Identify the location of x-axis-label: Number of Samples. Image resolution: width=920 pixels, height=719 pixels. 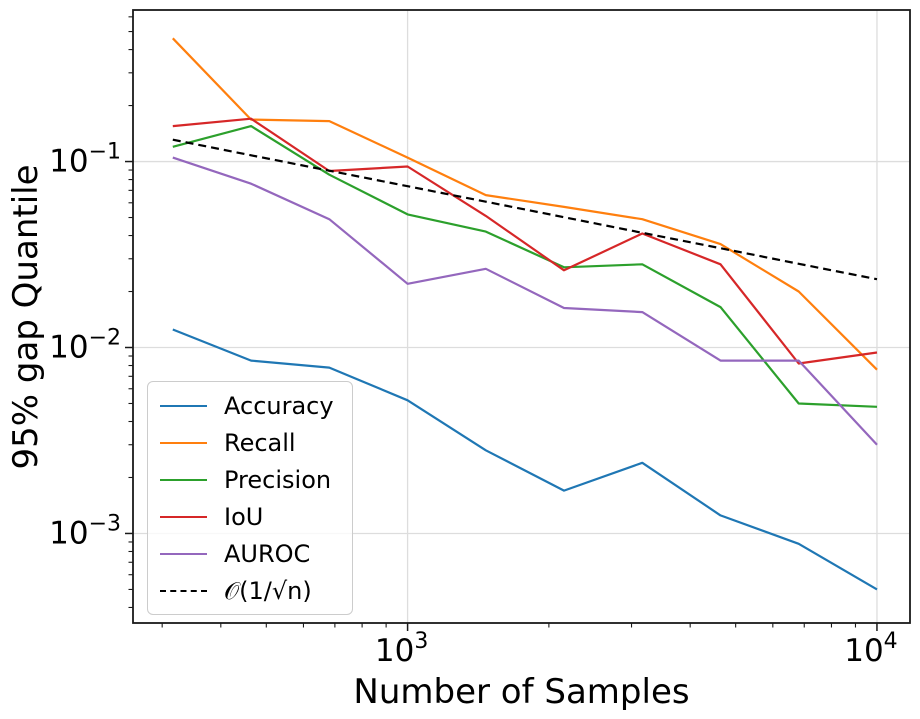
(521, 692).